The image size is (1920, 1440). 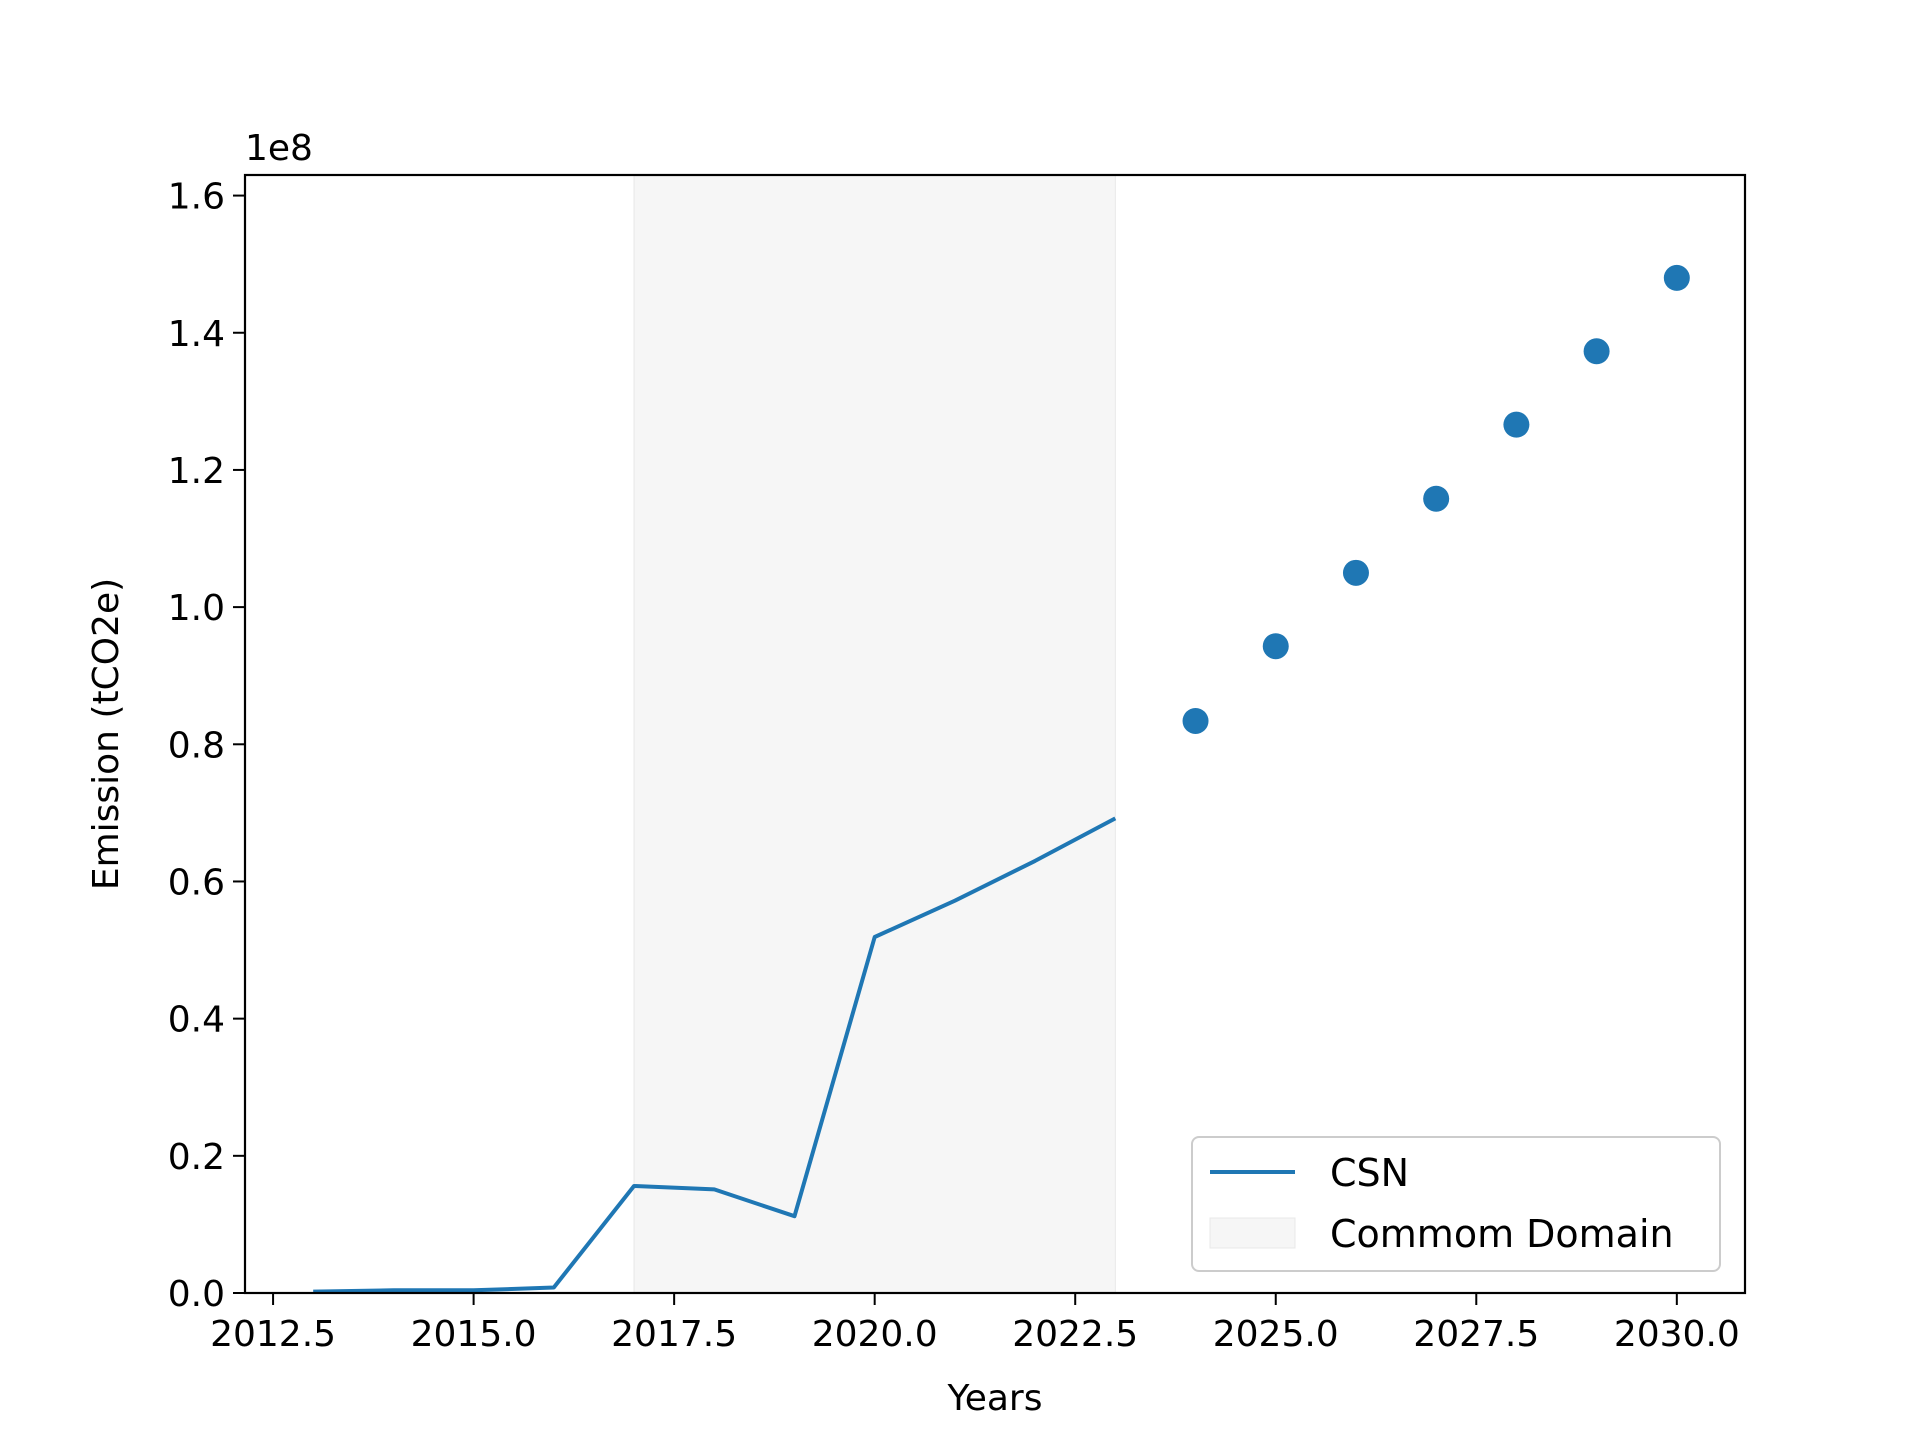 I want to click on y-tick-label: 0.8, so click(x=196, y=745).